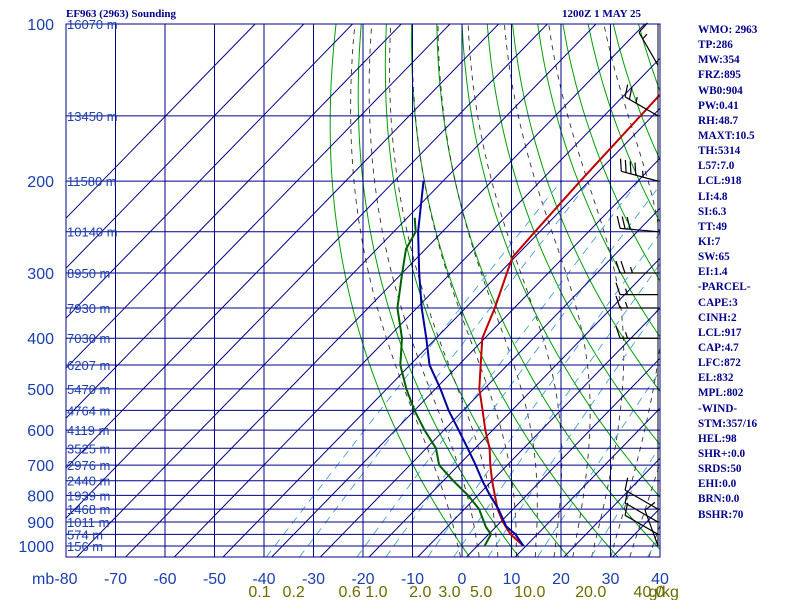 The image size is (800, 600). I want to click on temperature-tick-label: -40, so click(263, 579).